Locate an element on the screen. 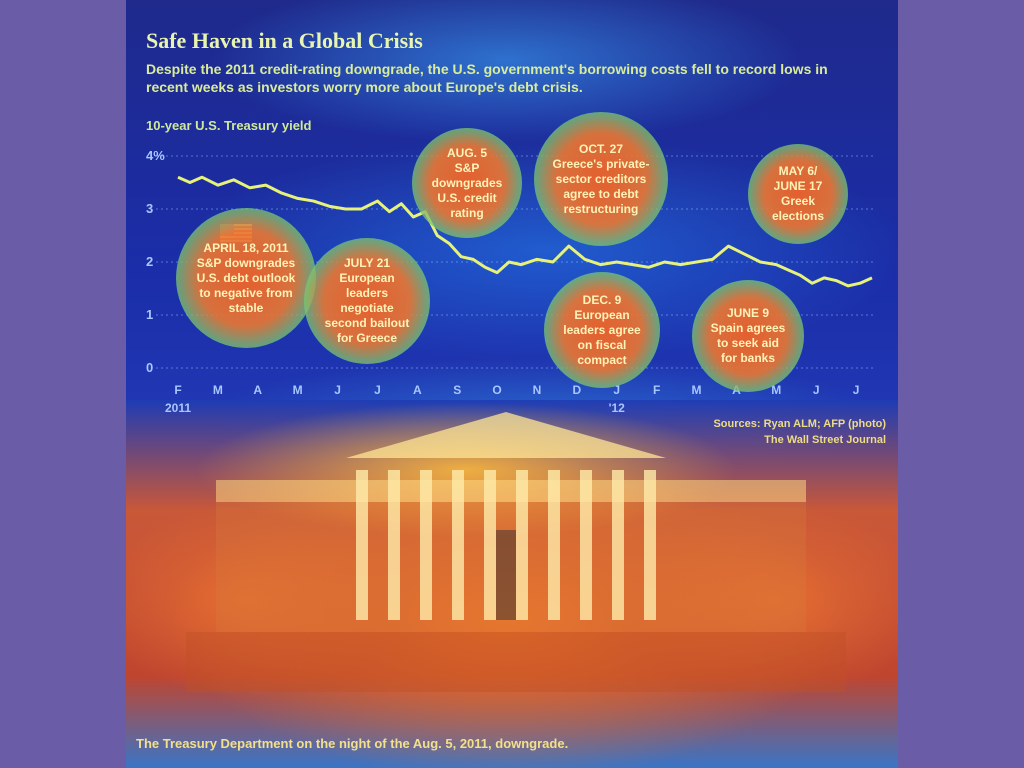 This screenshot has width=1024, height=768. yield-series-line is located at coordinates (525, 231).